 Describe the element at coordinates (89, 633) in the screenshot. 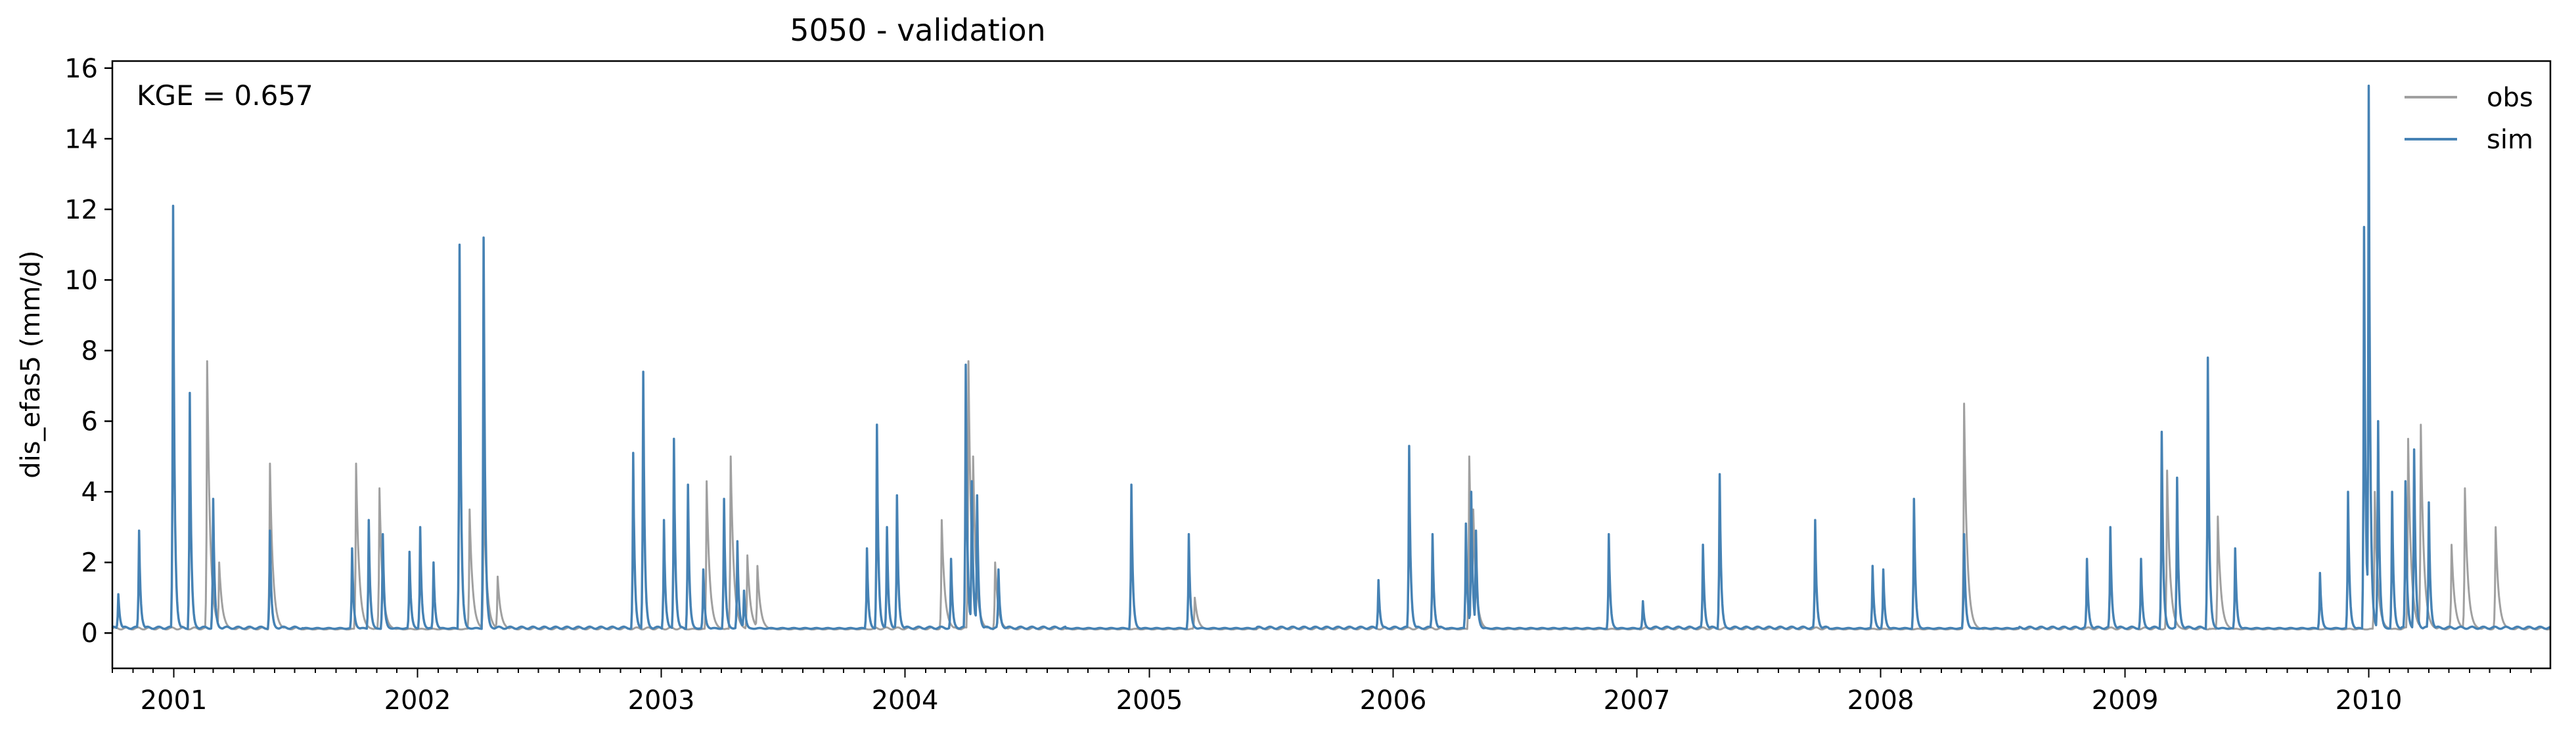

I see `y-tick-label: 0` at that location.